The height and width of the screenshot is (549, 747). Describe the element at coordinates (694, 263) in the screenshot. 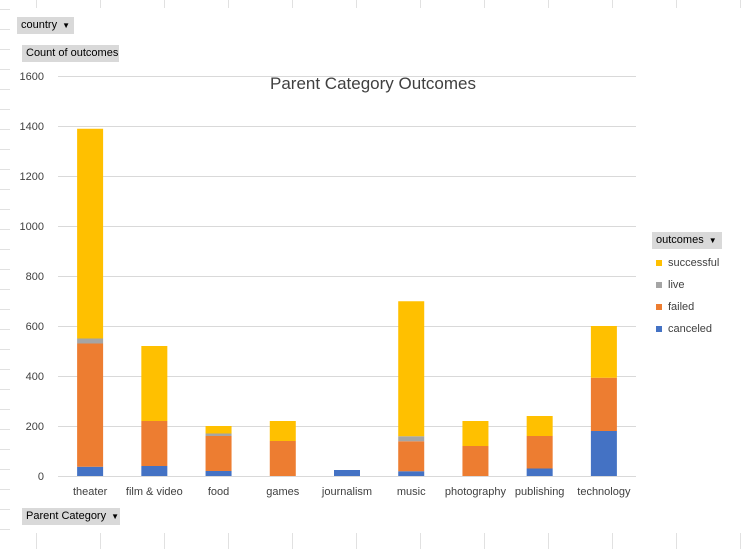

I see `legend-label: successful` at that location.